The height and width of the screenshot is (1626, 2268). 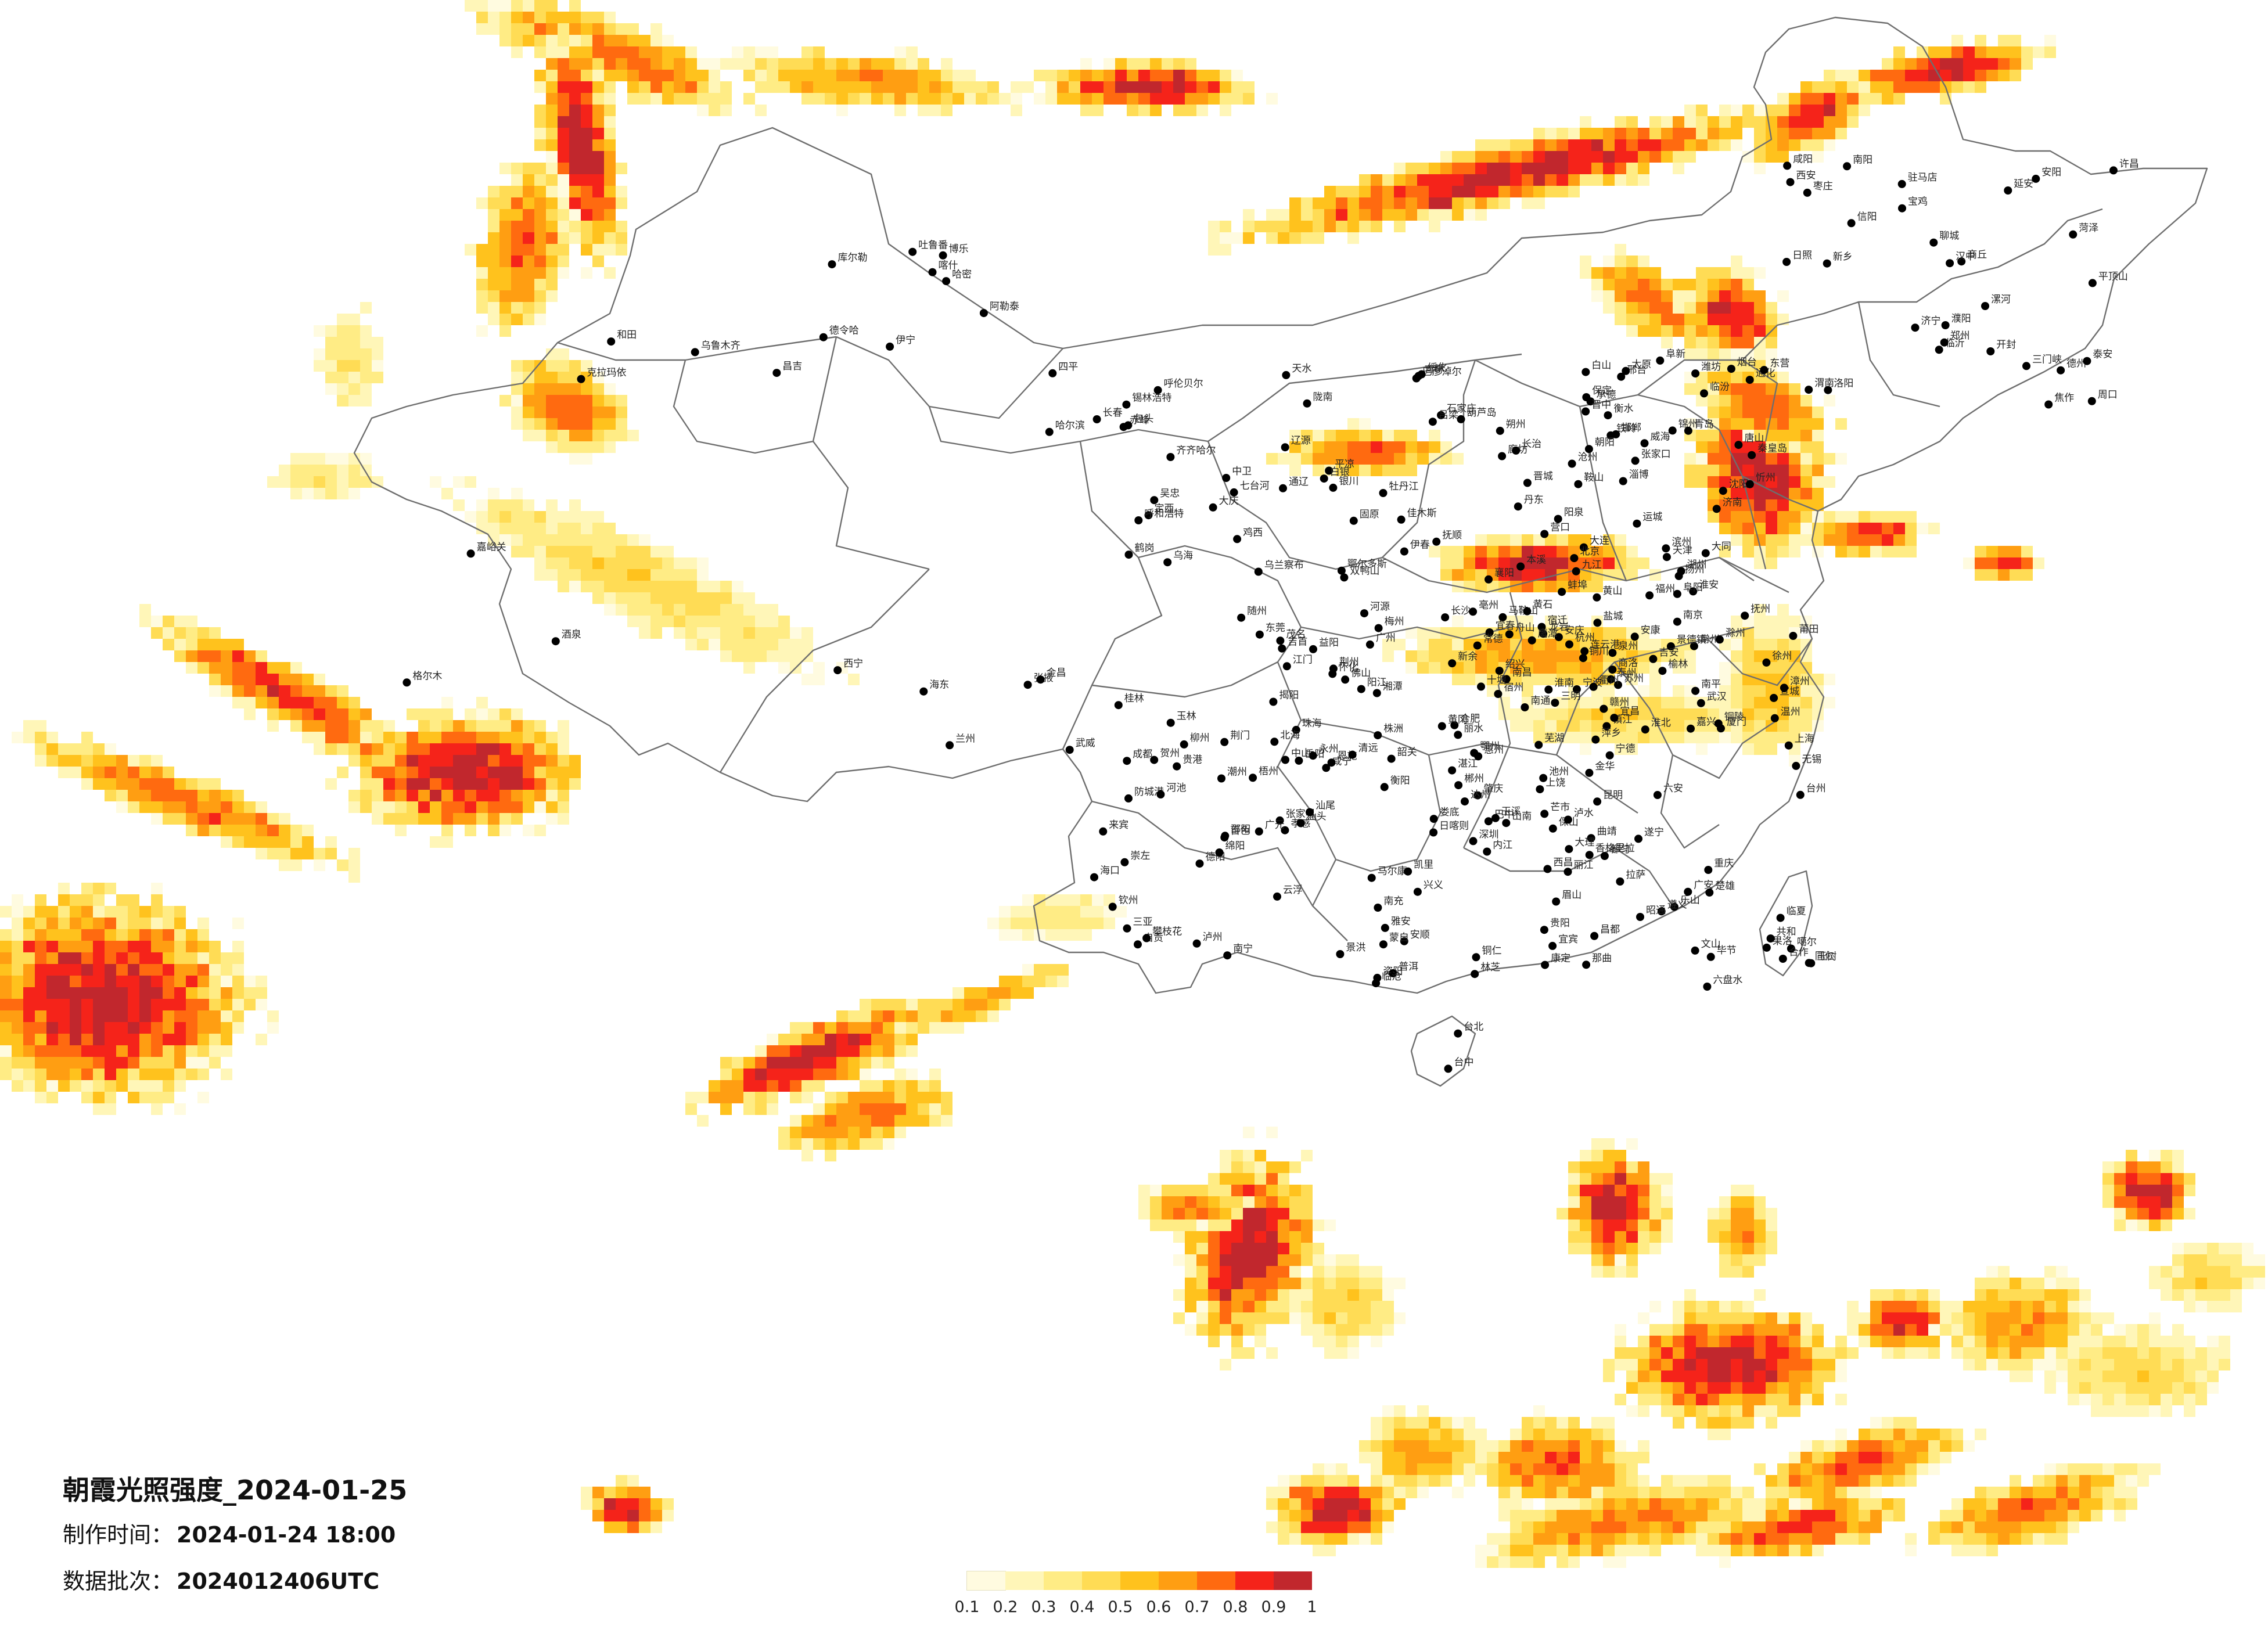 I want to click on city-label: 鹤岗, so click(x=1145, y=548).